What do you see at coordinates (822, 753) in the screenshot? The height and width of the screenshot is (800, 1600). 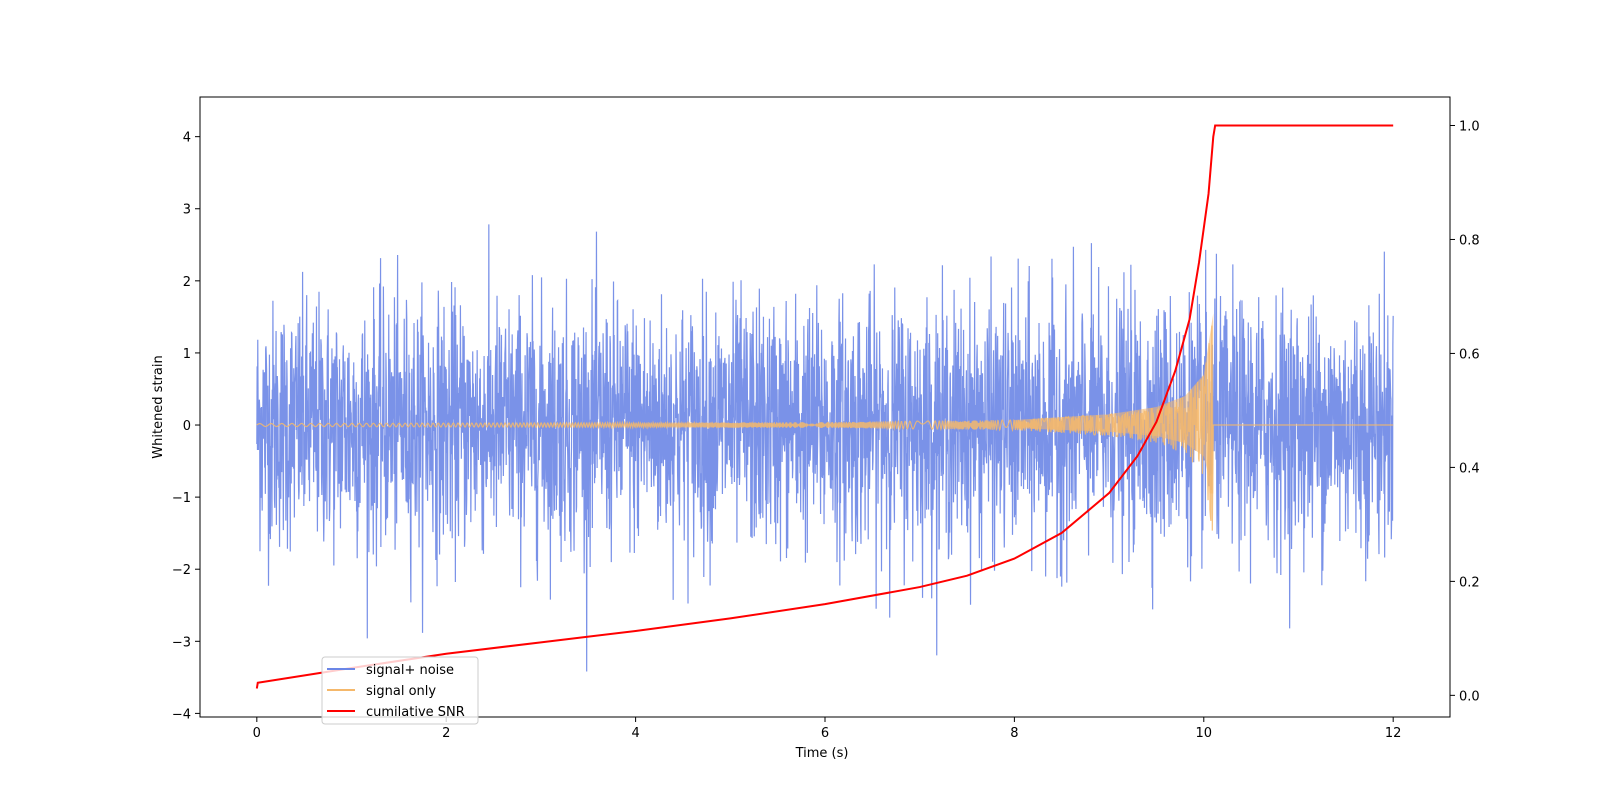 I see `x-axis-label: Time (s)` at bounding box center [822, 753].